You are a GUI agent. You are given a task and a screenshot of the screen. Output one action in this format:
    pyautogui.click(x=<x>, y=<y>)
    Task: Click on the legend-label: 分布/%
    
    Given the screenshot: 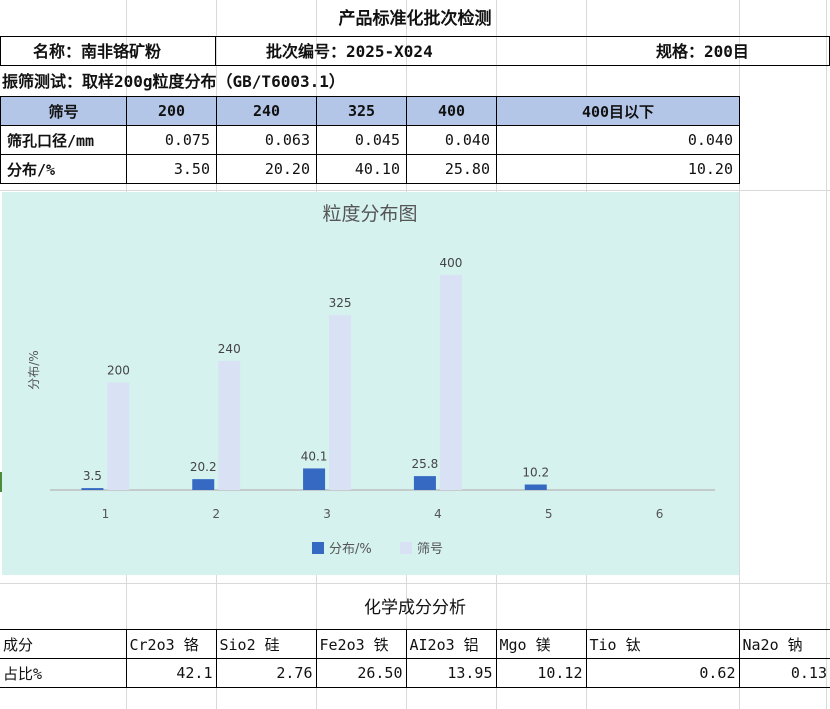 What is the action you would take?
    pyautogui.click(x=350, y=549)
    